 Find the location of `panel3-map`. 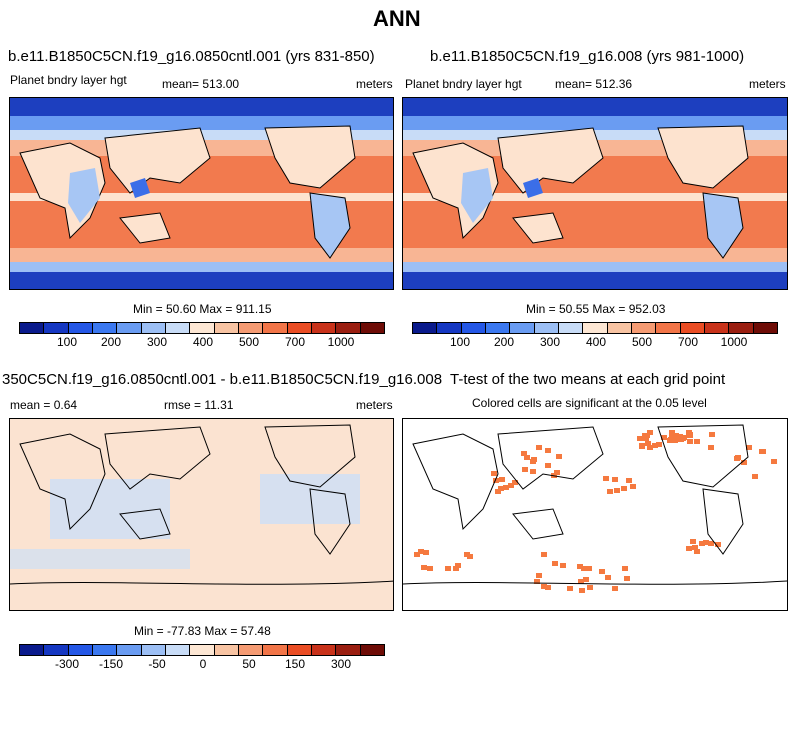

panel3-map is located at coordinates (201, 514).